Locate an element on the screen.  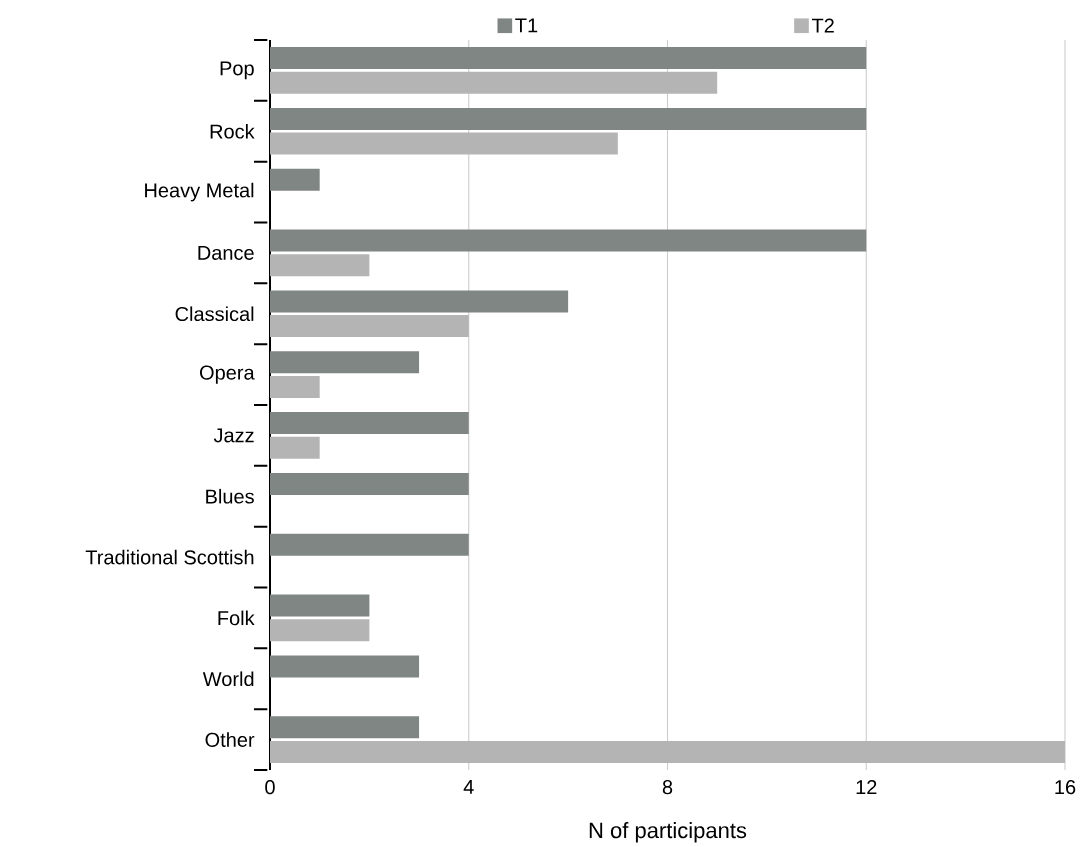
y-tick-label: Blues is located at coordinates (230, 496).